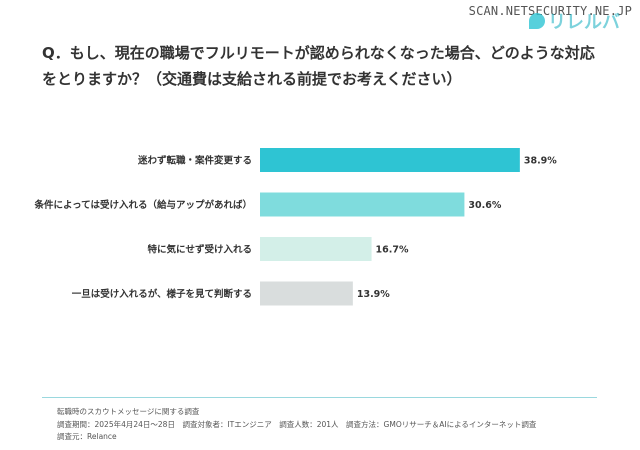 This screenshot has width=640, height=450. What do you see at coordinates (87, 436) in the screenshot?
I see `survey-source: 調査元：Relance` at bounding box center [87, 436].